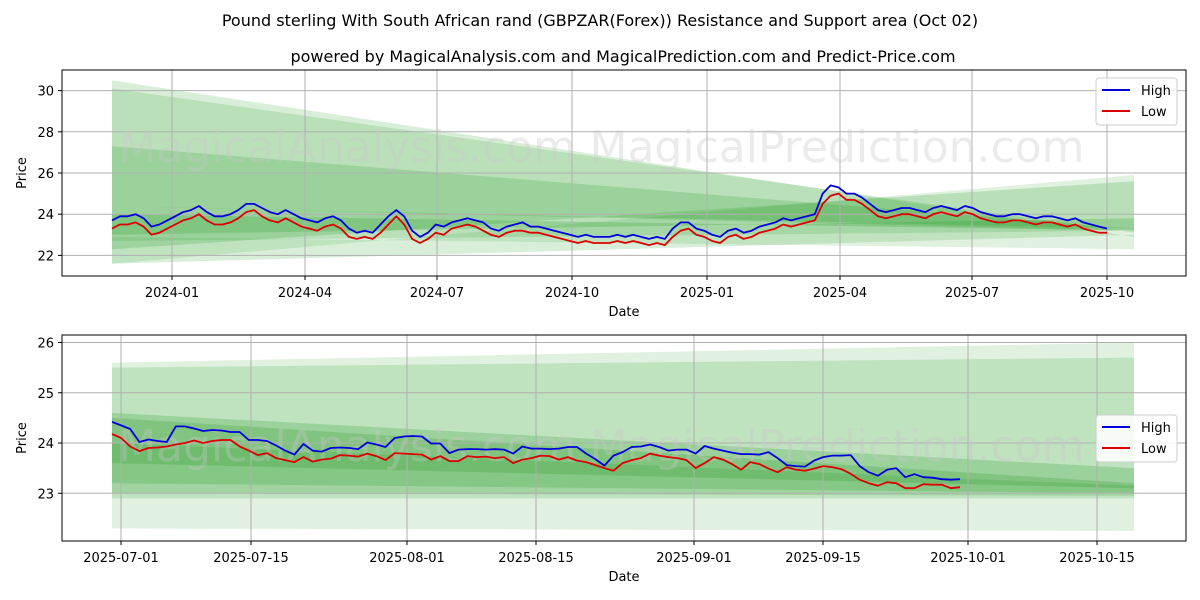 This screenshot has height=600, width=1200. What do you see at coordinates (305, 293) in the screenshot?
I see `x-tick-label: 2024-04` at bounding box center [305, 293].